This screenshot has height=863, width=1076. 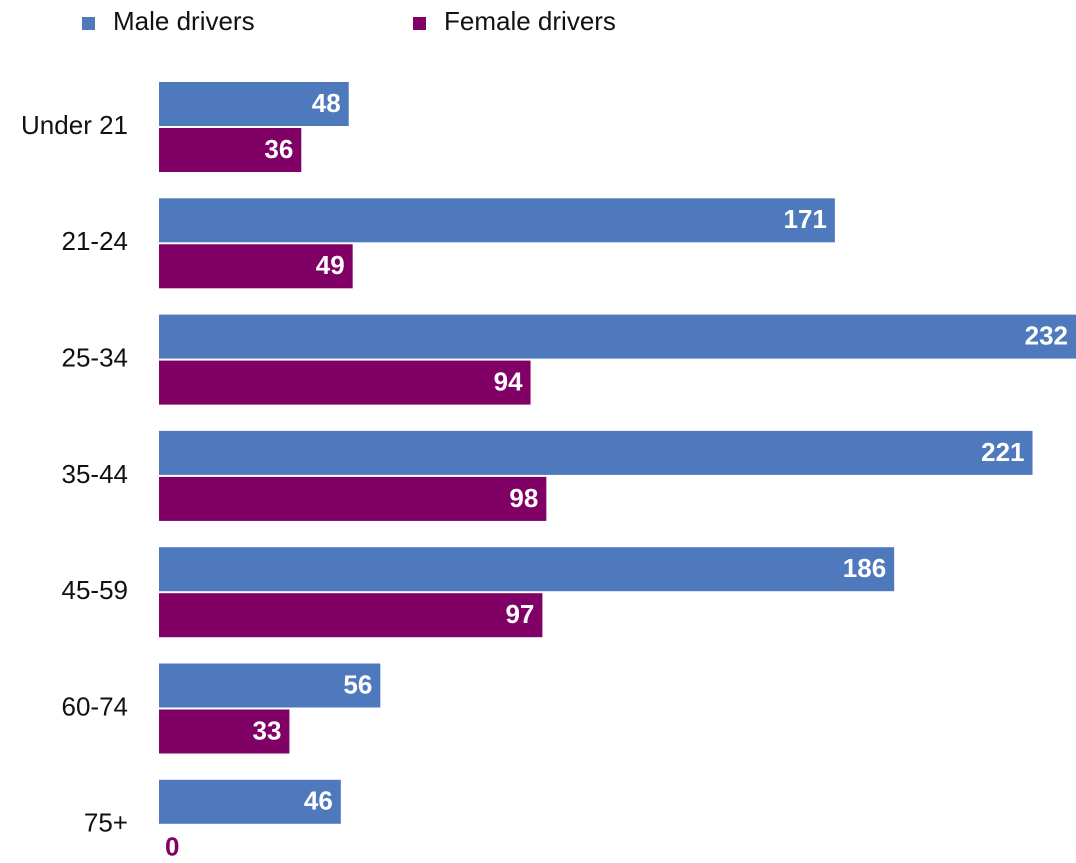 What do you see at coordinates (1002, 452) in the screenshot?
I see `value-label: 221` at bounding box center [1002, 452].